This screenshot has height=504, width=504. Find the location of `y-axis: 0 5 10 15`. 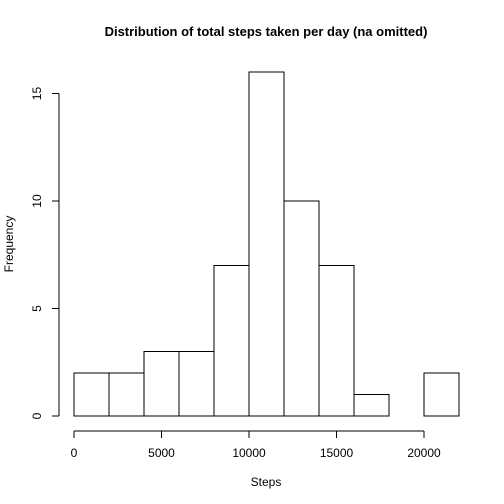

y-axis: 0 5 10 15 is located at coordinates (45, 253).